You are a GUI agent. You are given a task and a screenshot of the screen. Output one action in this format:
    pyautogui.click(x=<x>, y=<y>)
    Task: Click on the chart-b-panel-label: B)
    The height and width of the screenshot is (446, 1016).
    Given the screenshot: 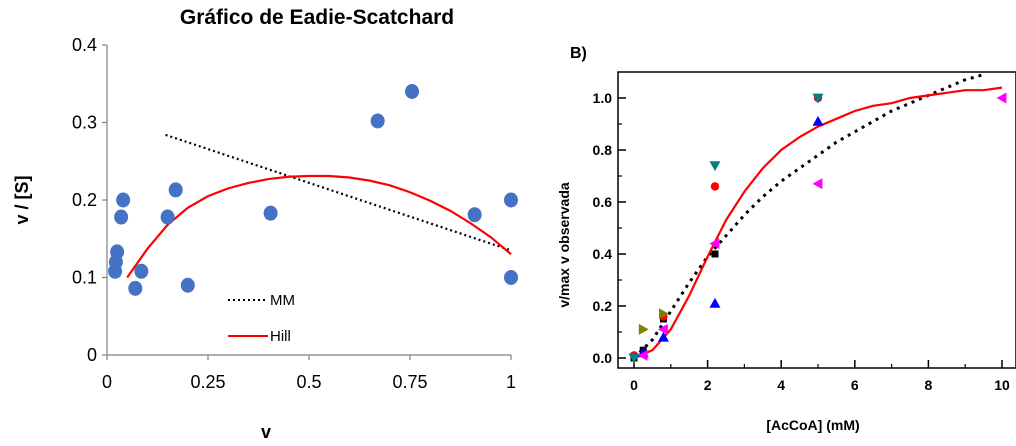 What is the action you would take?
    pyautogui.click(x=578, y=53)
    